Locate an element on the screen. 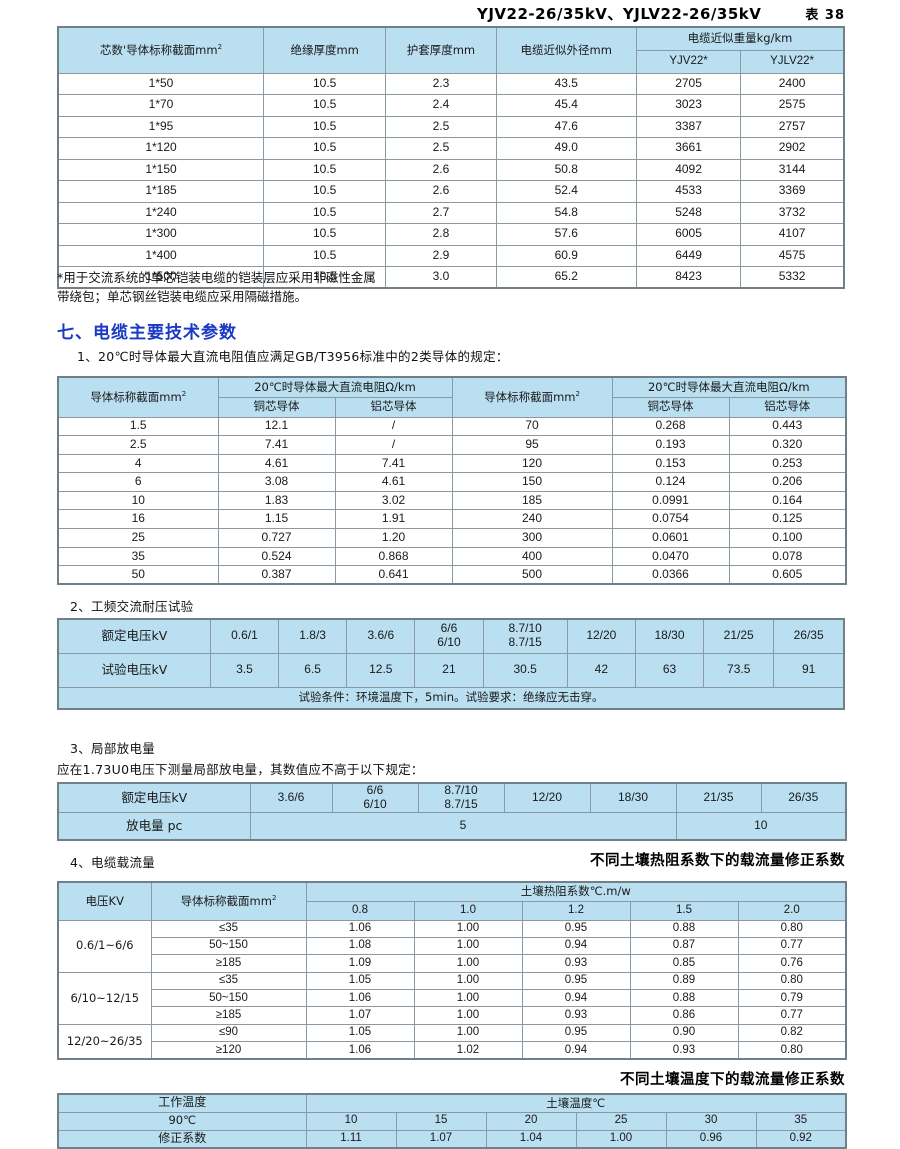  soil-temp-1: 15 is located at coordinates (441, 1121).